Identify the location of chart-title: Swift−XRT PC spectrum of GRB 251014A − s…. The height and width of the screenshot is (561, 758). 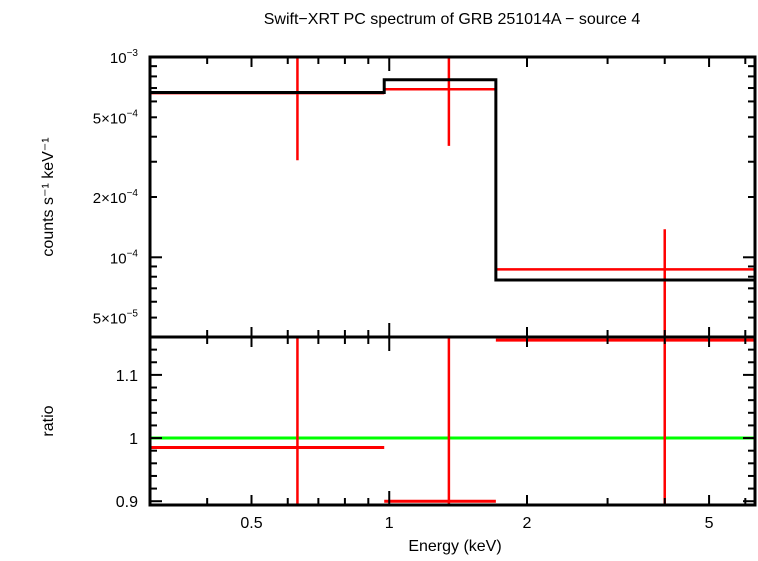
(452, 19).